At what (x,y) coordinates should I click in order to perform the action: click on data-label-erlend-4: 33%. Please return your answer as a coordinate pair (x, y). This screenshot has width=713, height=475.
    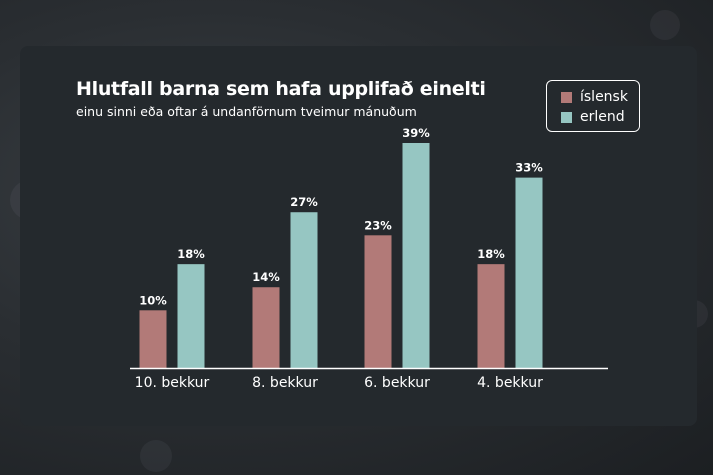
    Looking at the image, I should click on (529, 168).